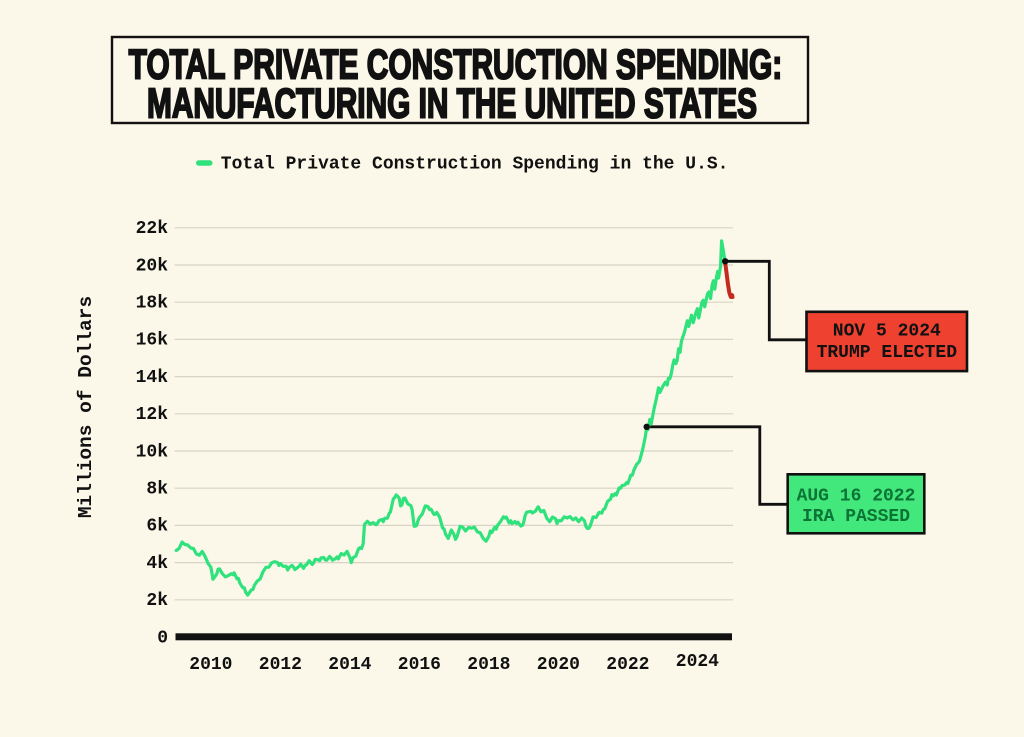 The height and width of the screenshot is (737, 1024). I want to click on svg-text: TRUMP ELECTED, so click(887, 353).